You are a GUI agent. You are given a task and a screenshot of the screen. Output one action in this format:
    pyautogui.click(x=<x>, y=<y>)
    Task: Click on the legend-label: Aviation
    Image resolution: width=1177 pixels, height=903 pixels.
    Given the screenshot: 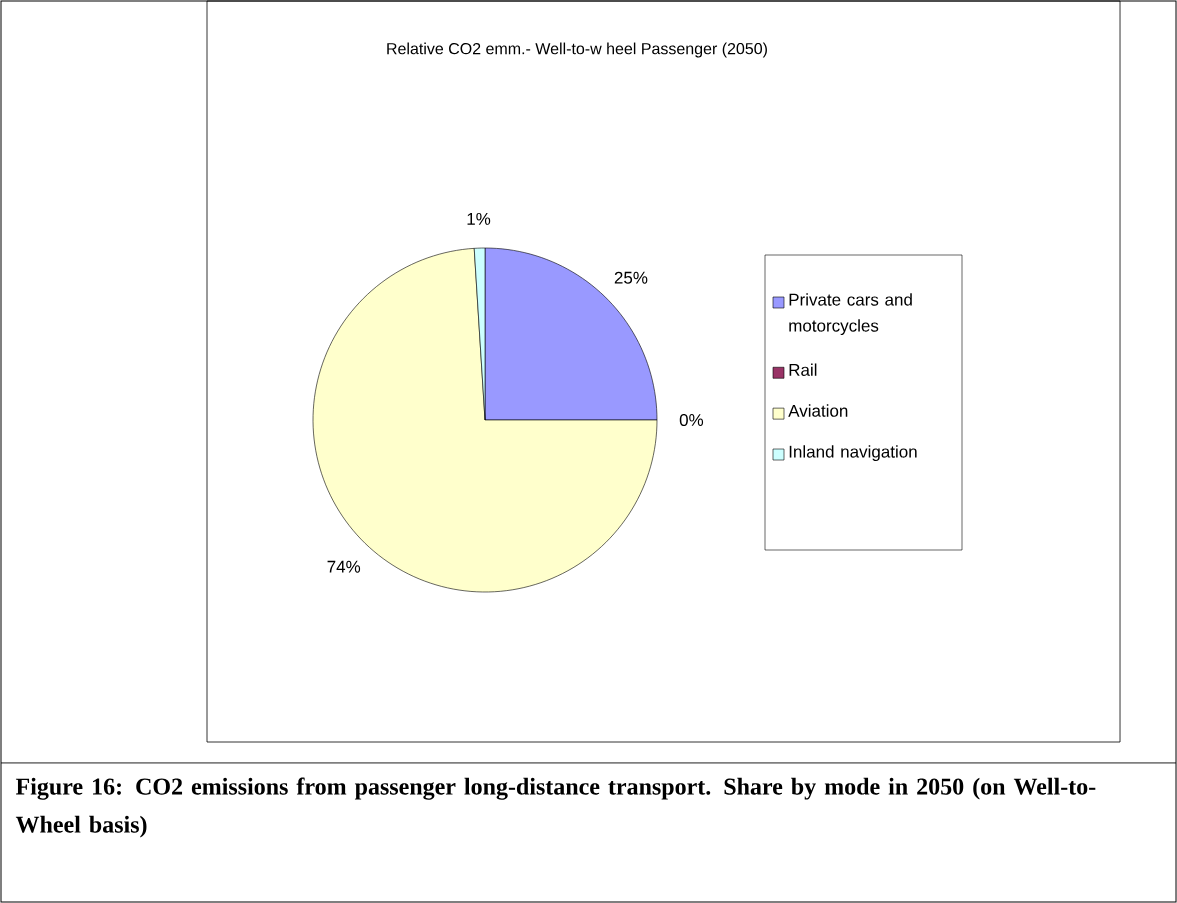 What is the action you would take?
    pyautogui.click(x=818, y=410)
    